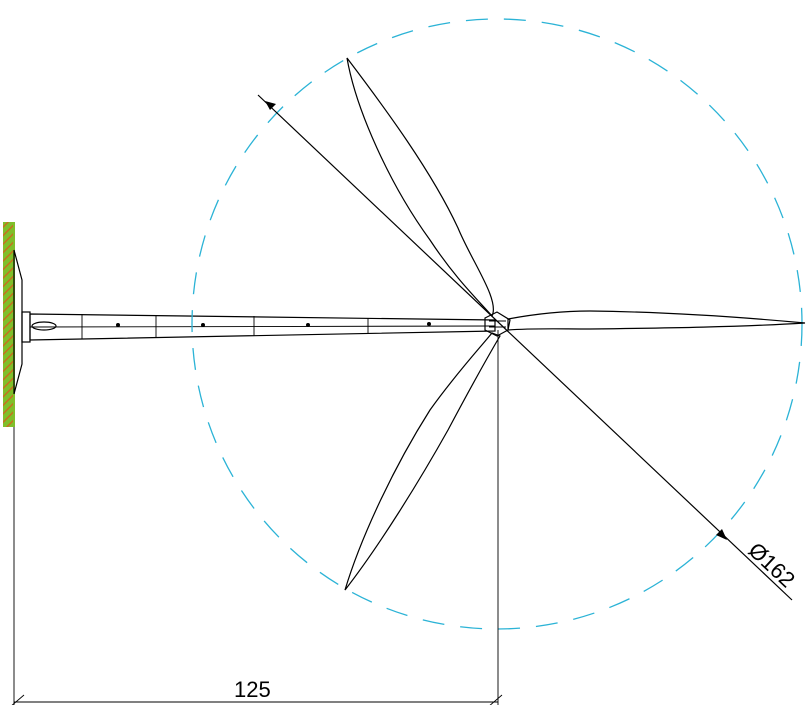 The width and height of the screenshot is (812, 705). I want to click on foundation, so click(18, 322).